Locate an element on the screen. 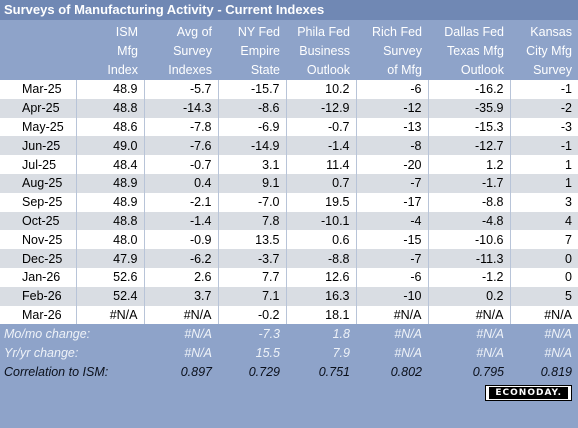 The height and width of the screenshot is (428, 578). table-cell: -0.7 is located at coordinates (320, 127).